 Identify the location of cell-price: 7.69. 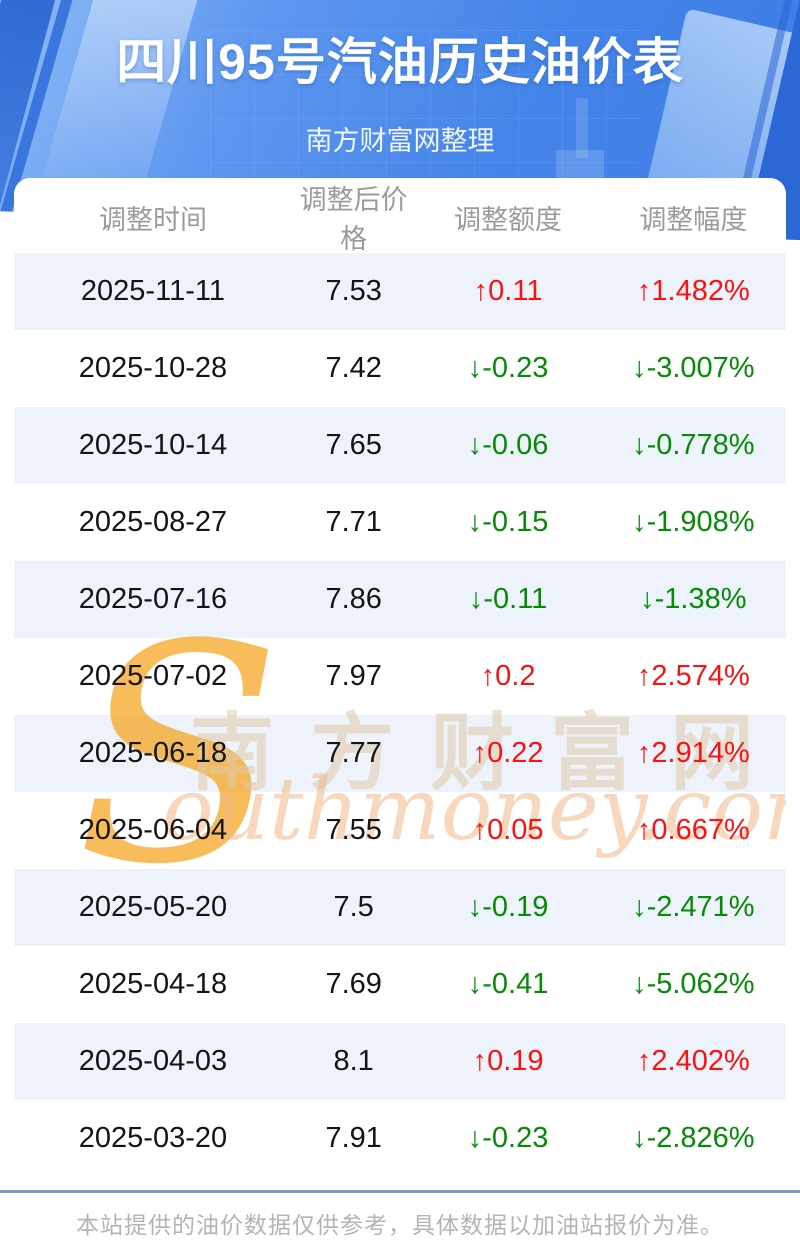
(353, 984).